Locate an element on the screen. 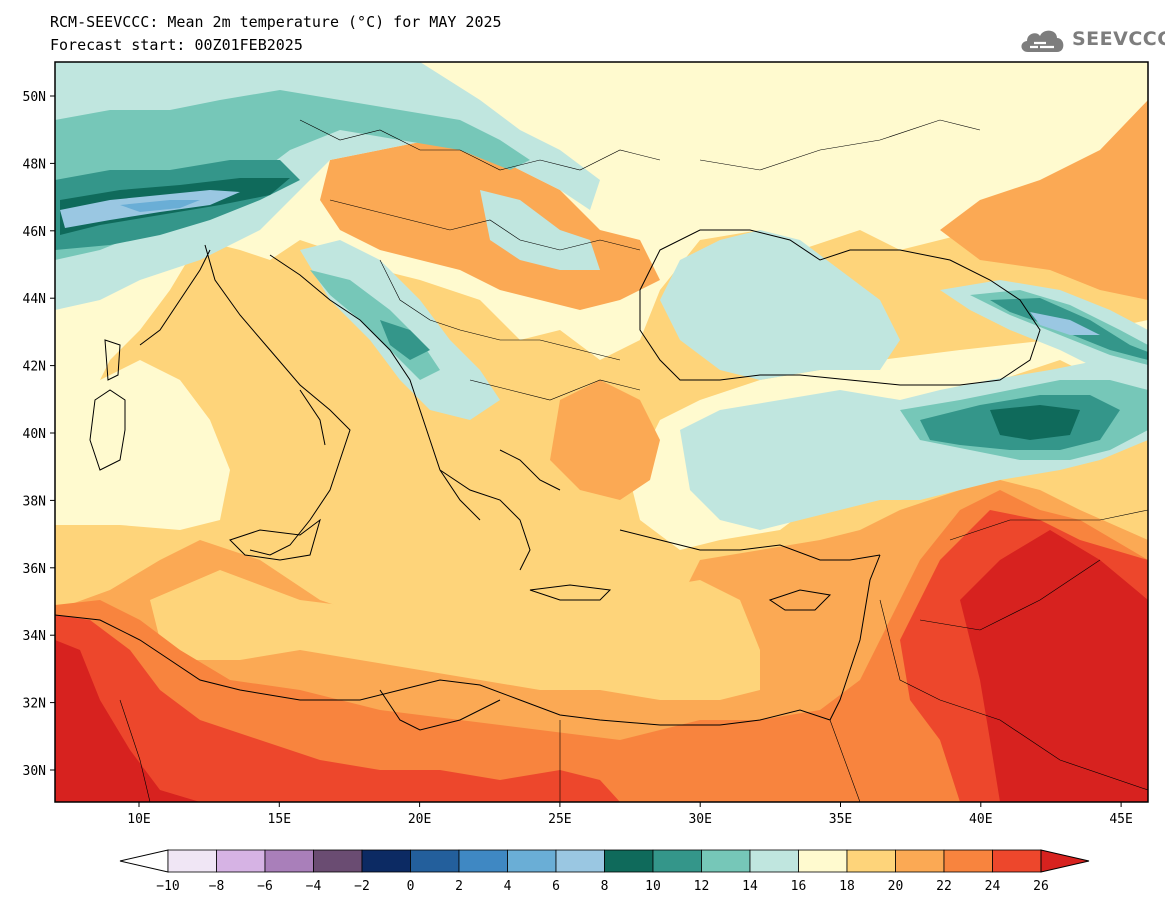 The width and height of the screenshot is (1165, 907). colorbar-tick-label: −6 is located at coordinates (265, 886).